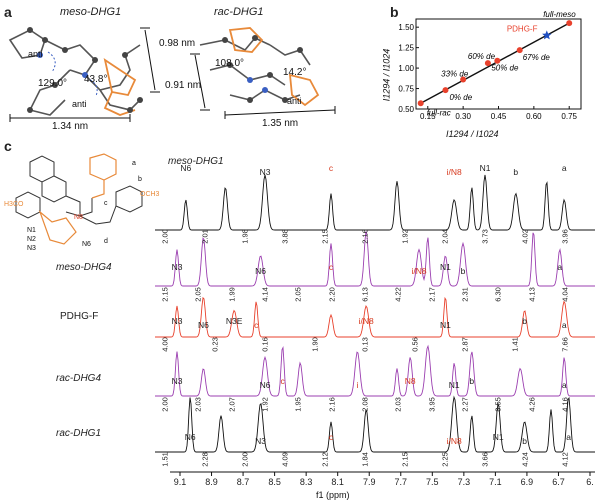 This screenshot has width=600, height=504. What do you see at coordinates (31, 248) in the screenshot?
I see `struct-n3: N3` at bounding box center [31, 248].